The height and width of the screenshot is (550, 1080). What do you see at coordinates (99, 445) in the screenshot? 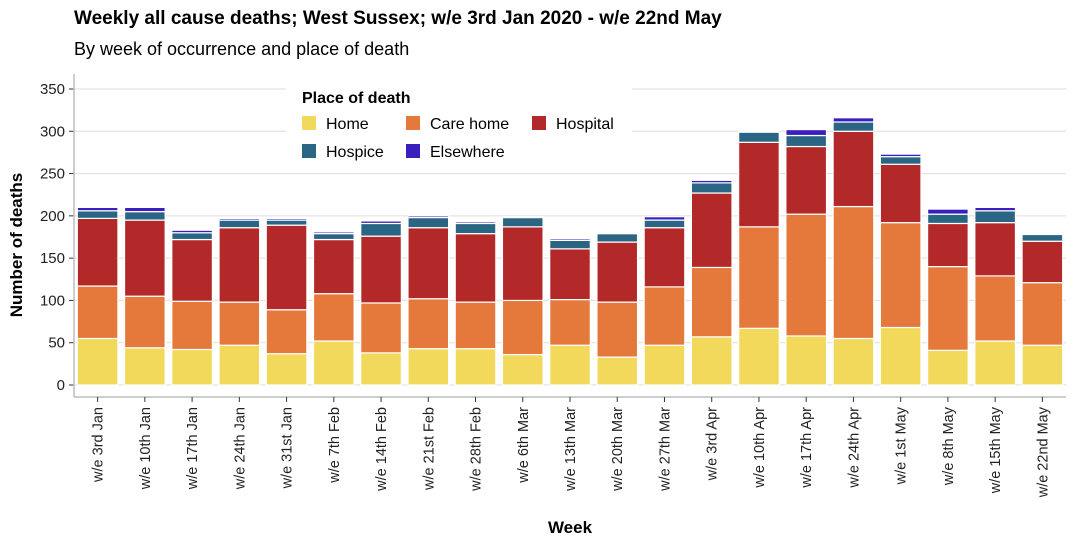
I see `x-tick-label: w/e 3rd Jan` at bounding box center [99, 445].